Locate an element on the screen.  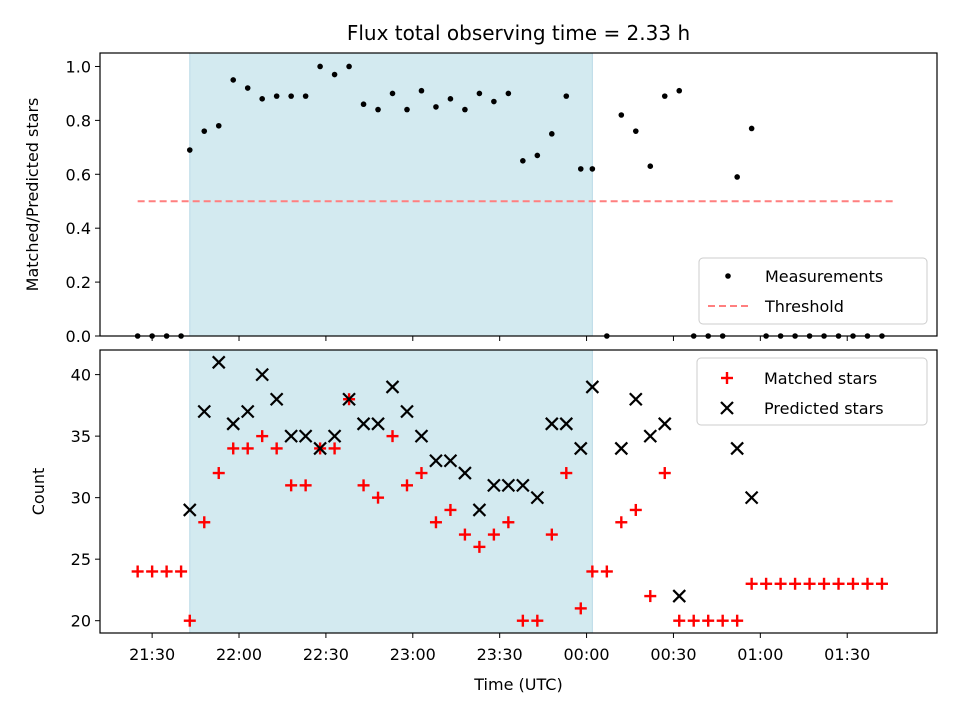
count-x-tick-label: 01:00 is located at coordinates (760, 654).